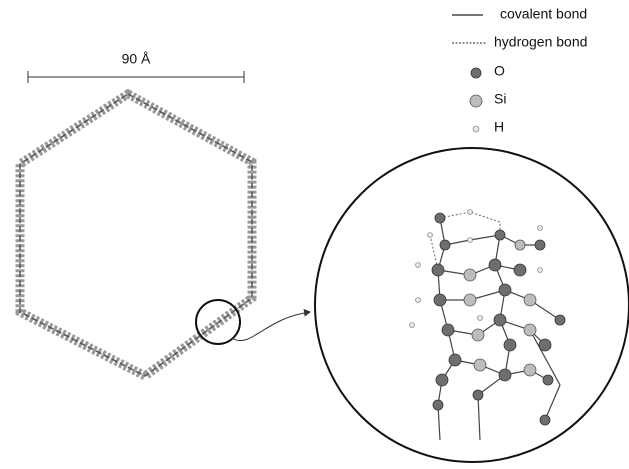  I want to click on zoom-arrow, so click(271, 325).